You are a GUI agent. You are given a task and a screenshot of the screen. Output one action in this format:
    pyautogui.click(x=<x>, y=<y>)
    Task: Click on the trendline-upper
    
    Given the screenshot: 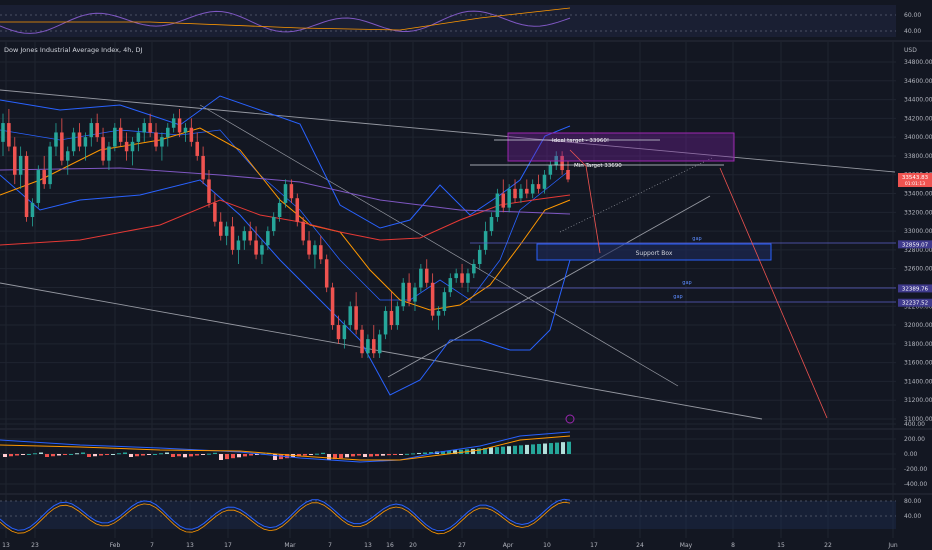 What is the action you would take?
    pyautogui.click(x=448, y=131)
    